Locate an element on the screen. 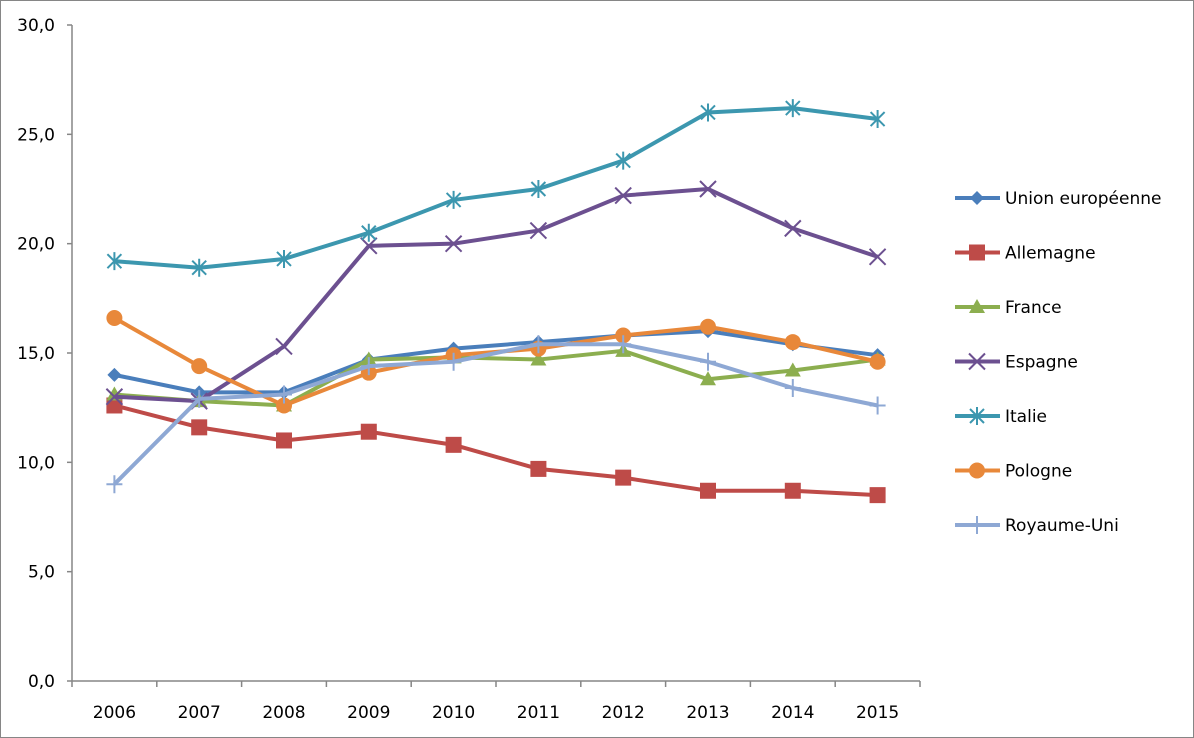  x-tick-label: 2010 is located at coordinates (453, 713).